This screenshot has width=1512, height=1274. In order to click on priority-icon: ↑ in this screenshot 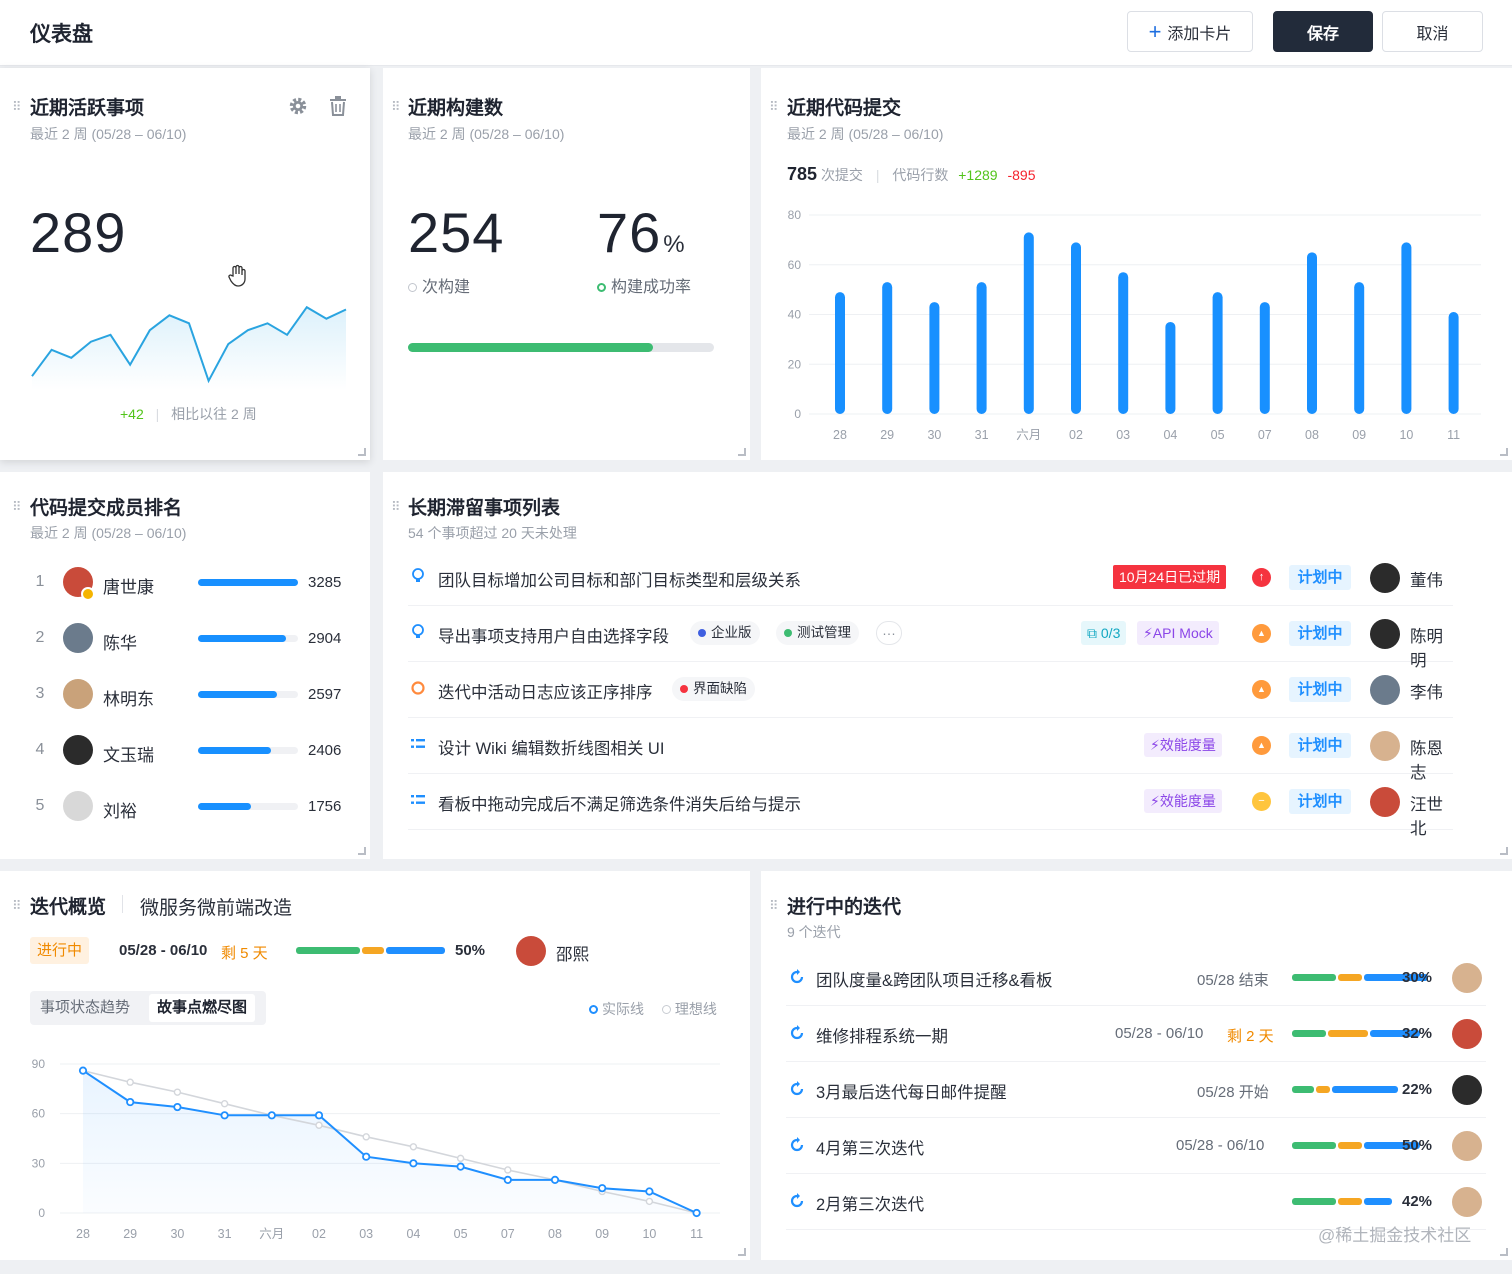, I will do `click(1261, 577)`.